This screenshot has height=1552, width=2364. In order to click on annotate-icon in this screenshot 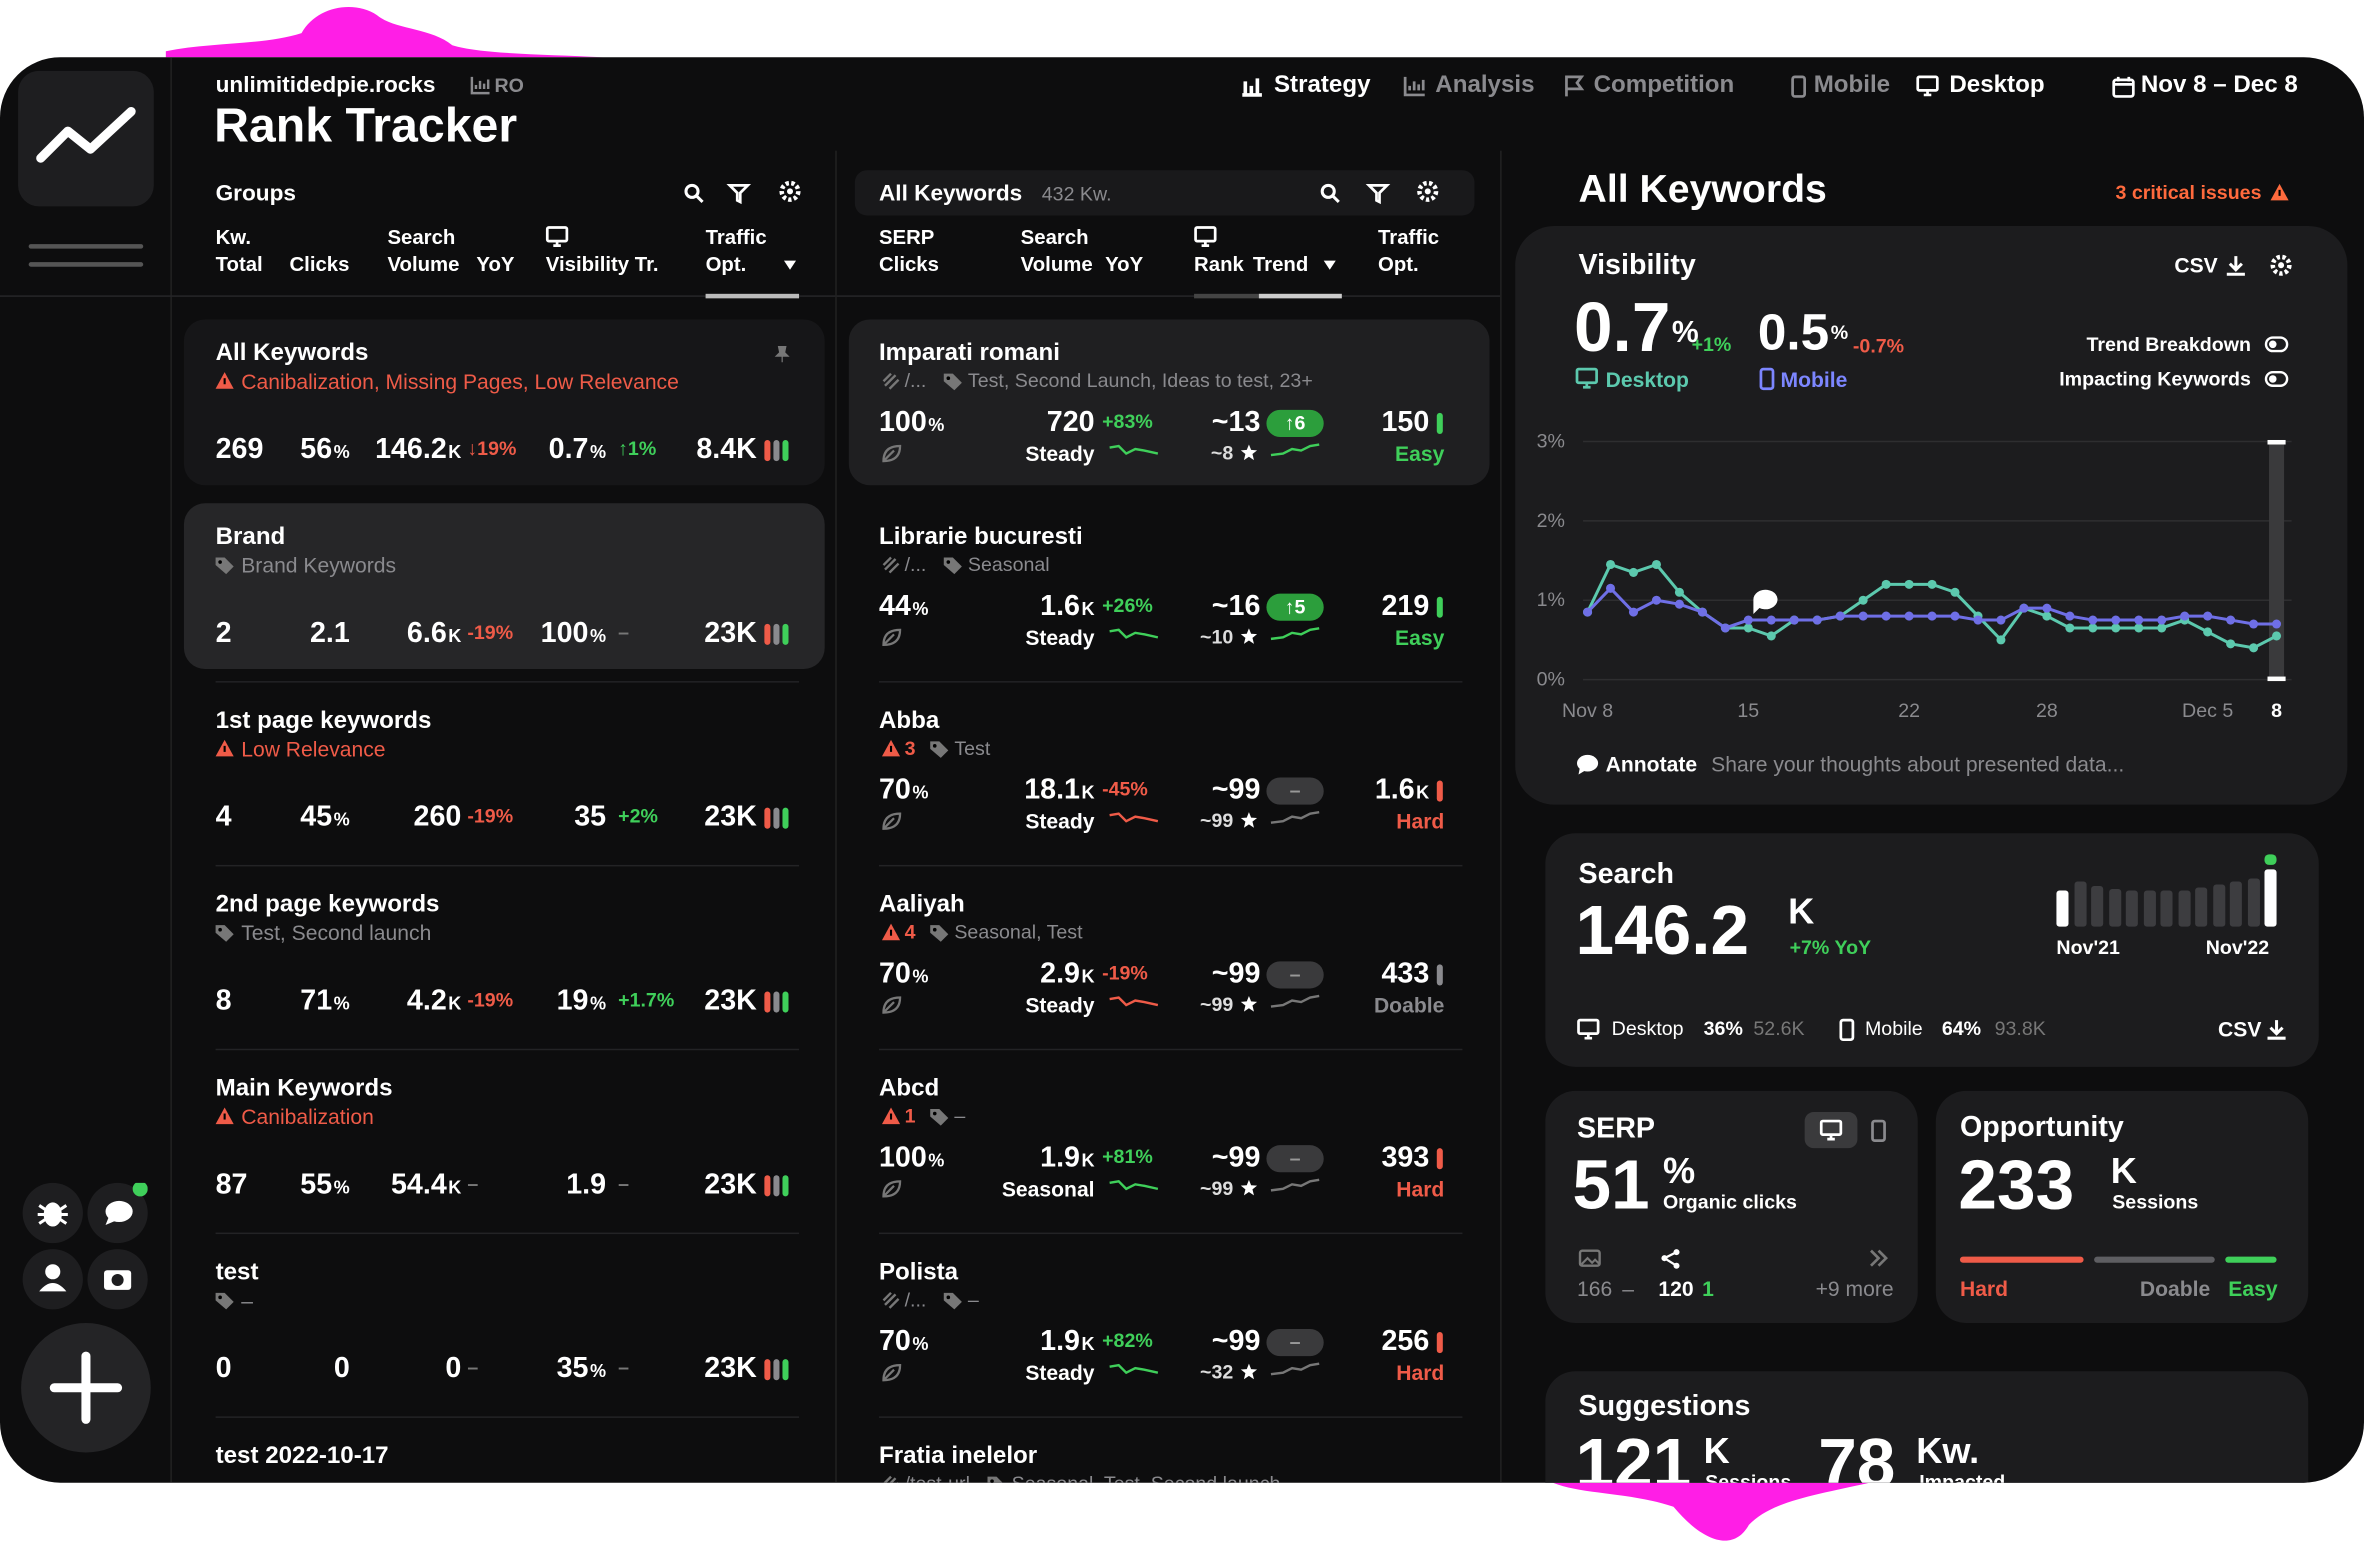, I will do `click(1588, 764)`.